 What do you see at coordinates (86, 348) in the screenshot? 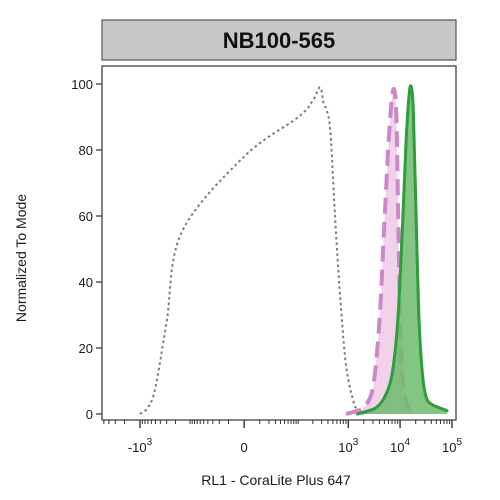
I see `y-tick-label: 20` at bounding box center [86, 348].